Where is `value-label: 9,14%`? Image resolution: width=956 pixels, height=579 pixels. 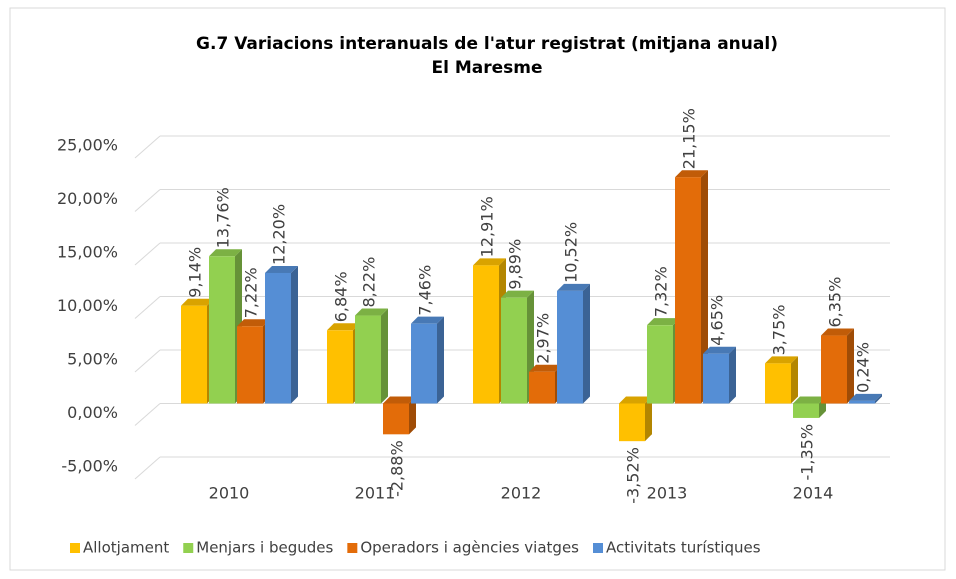
value-label: 9,14% is located at coordinates (195, 272).